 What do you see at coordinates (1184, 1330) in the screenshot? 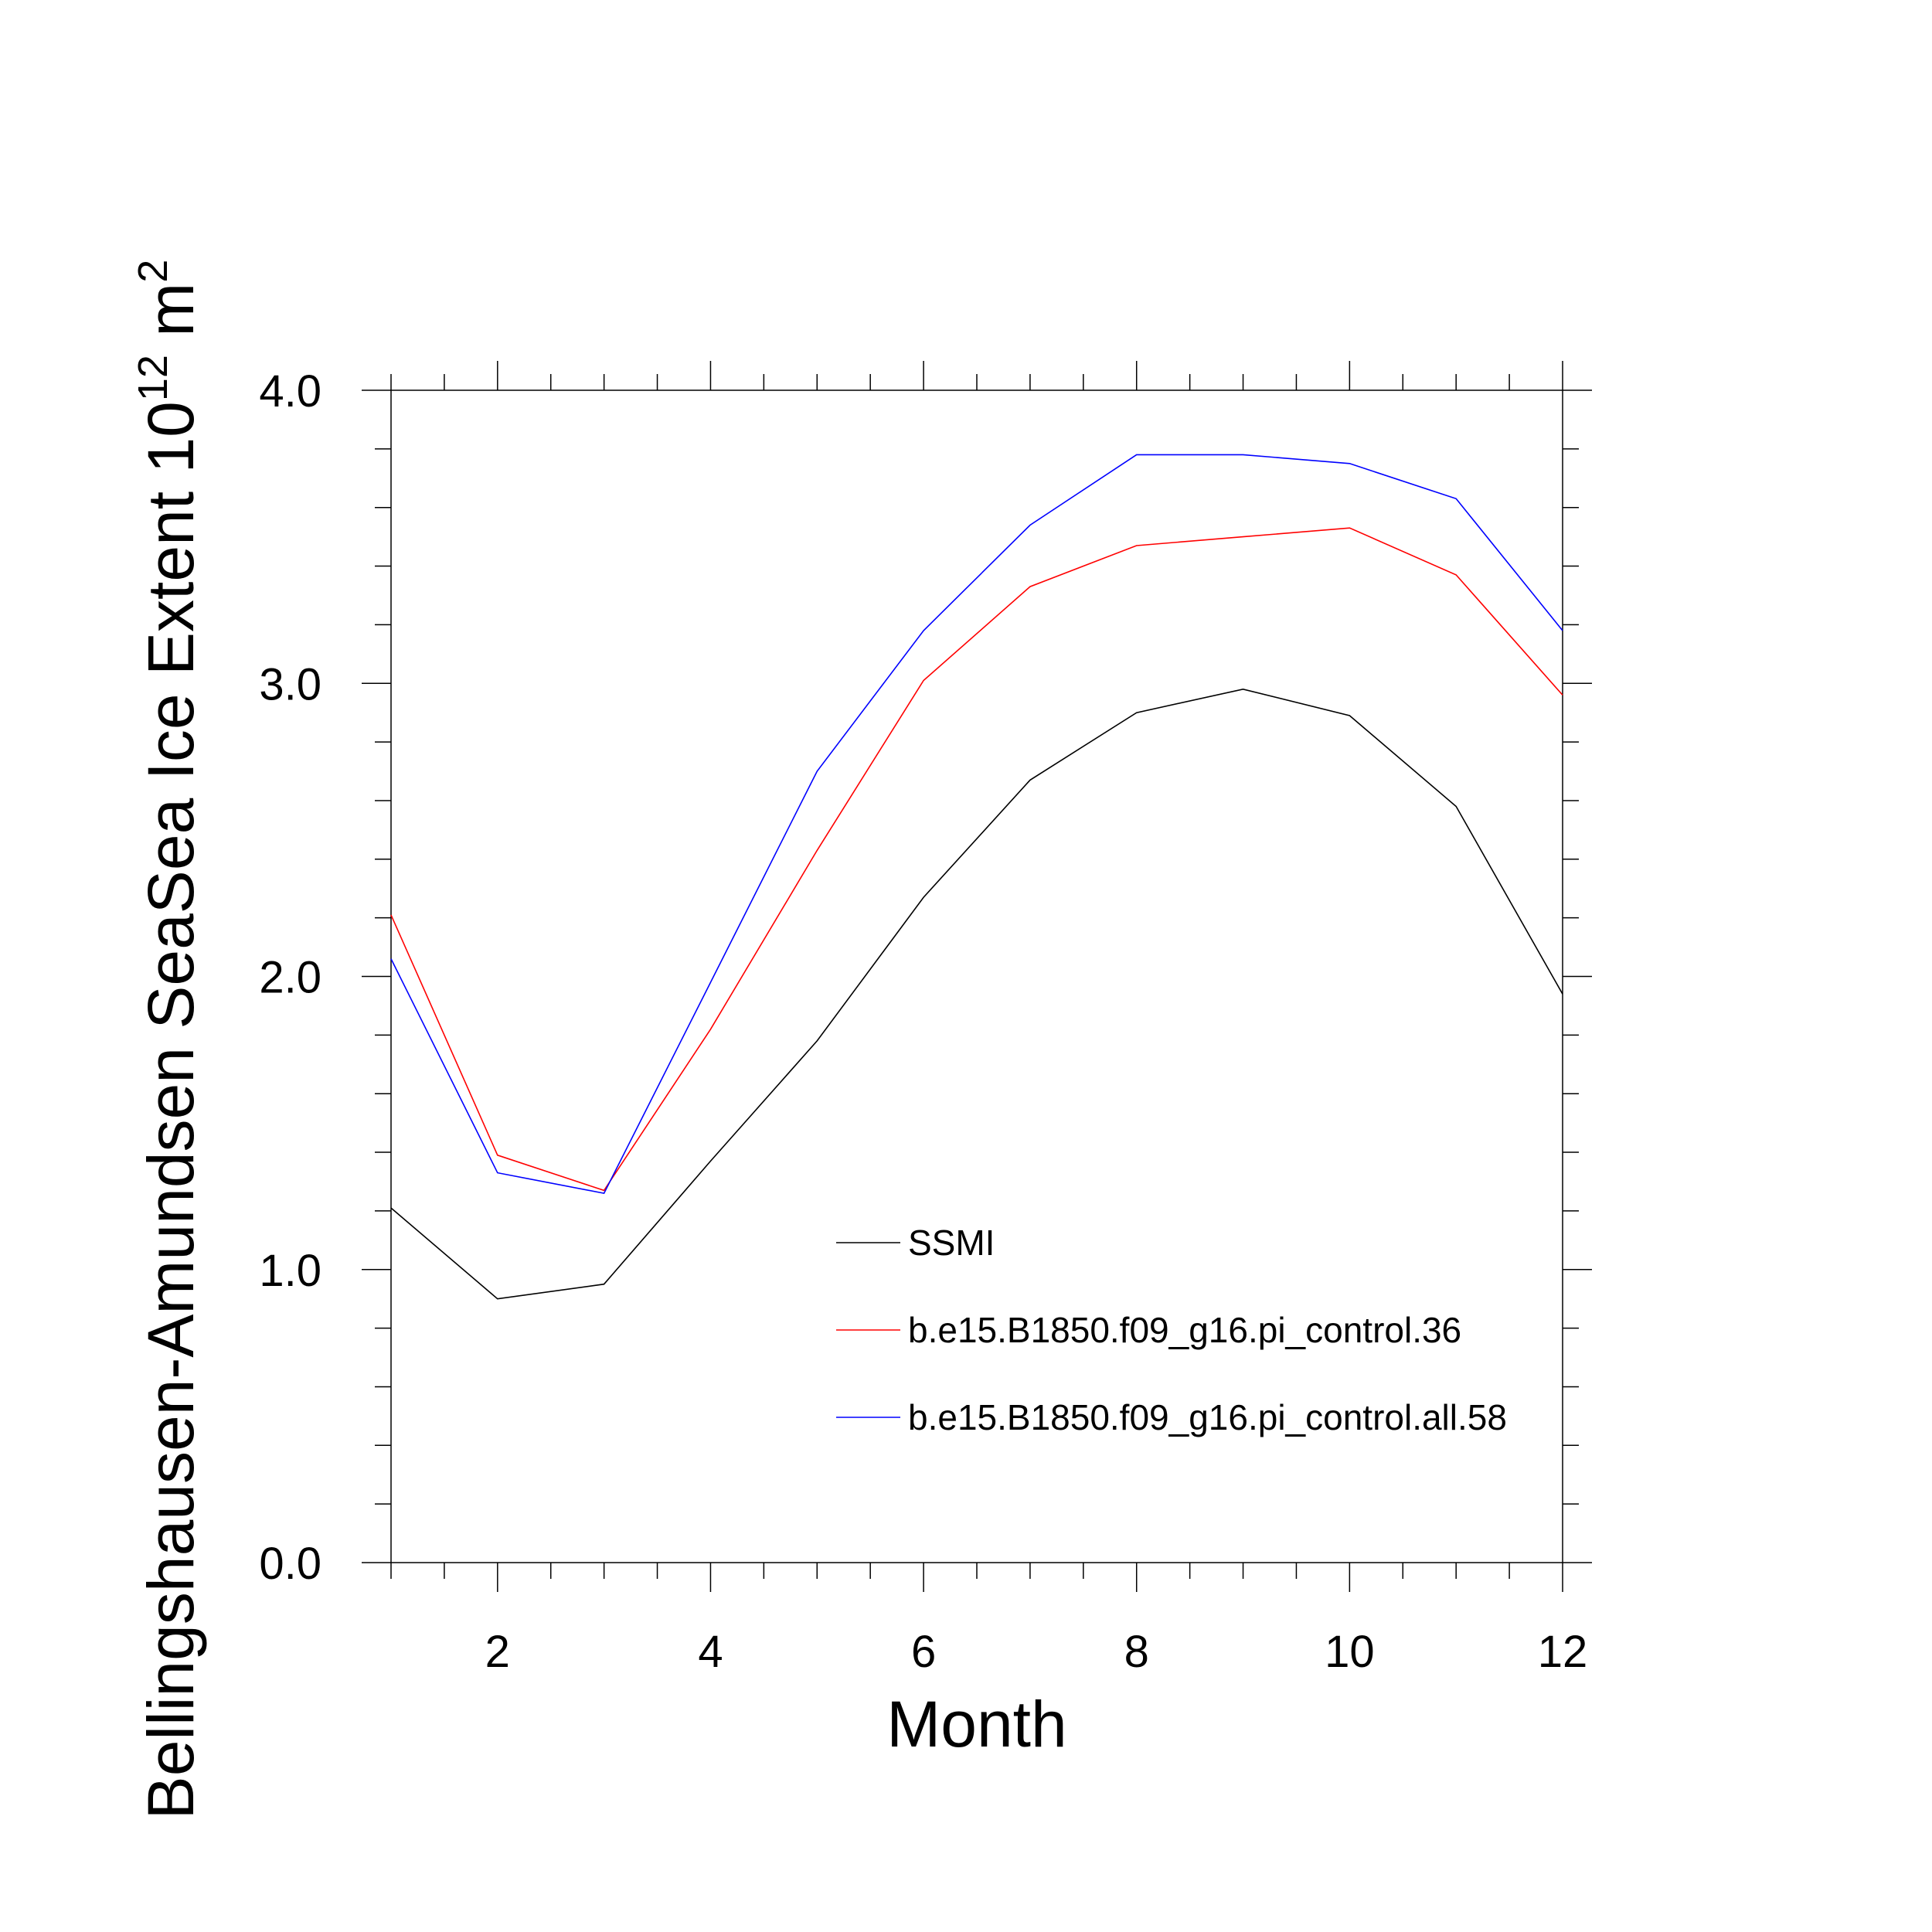
I see `legend-label-2: b.e15.B1850.f09_g16.pi_control.36` at bounding box center [1184, 1330].